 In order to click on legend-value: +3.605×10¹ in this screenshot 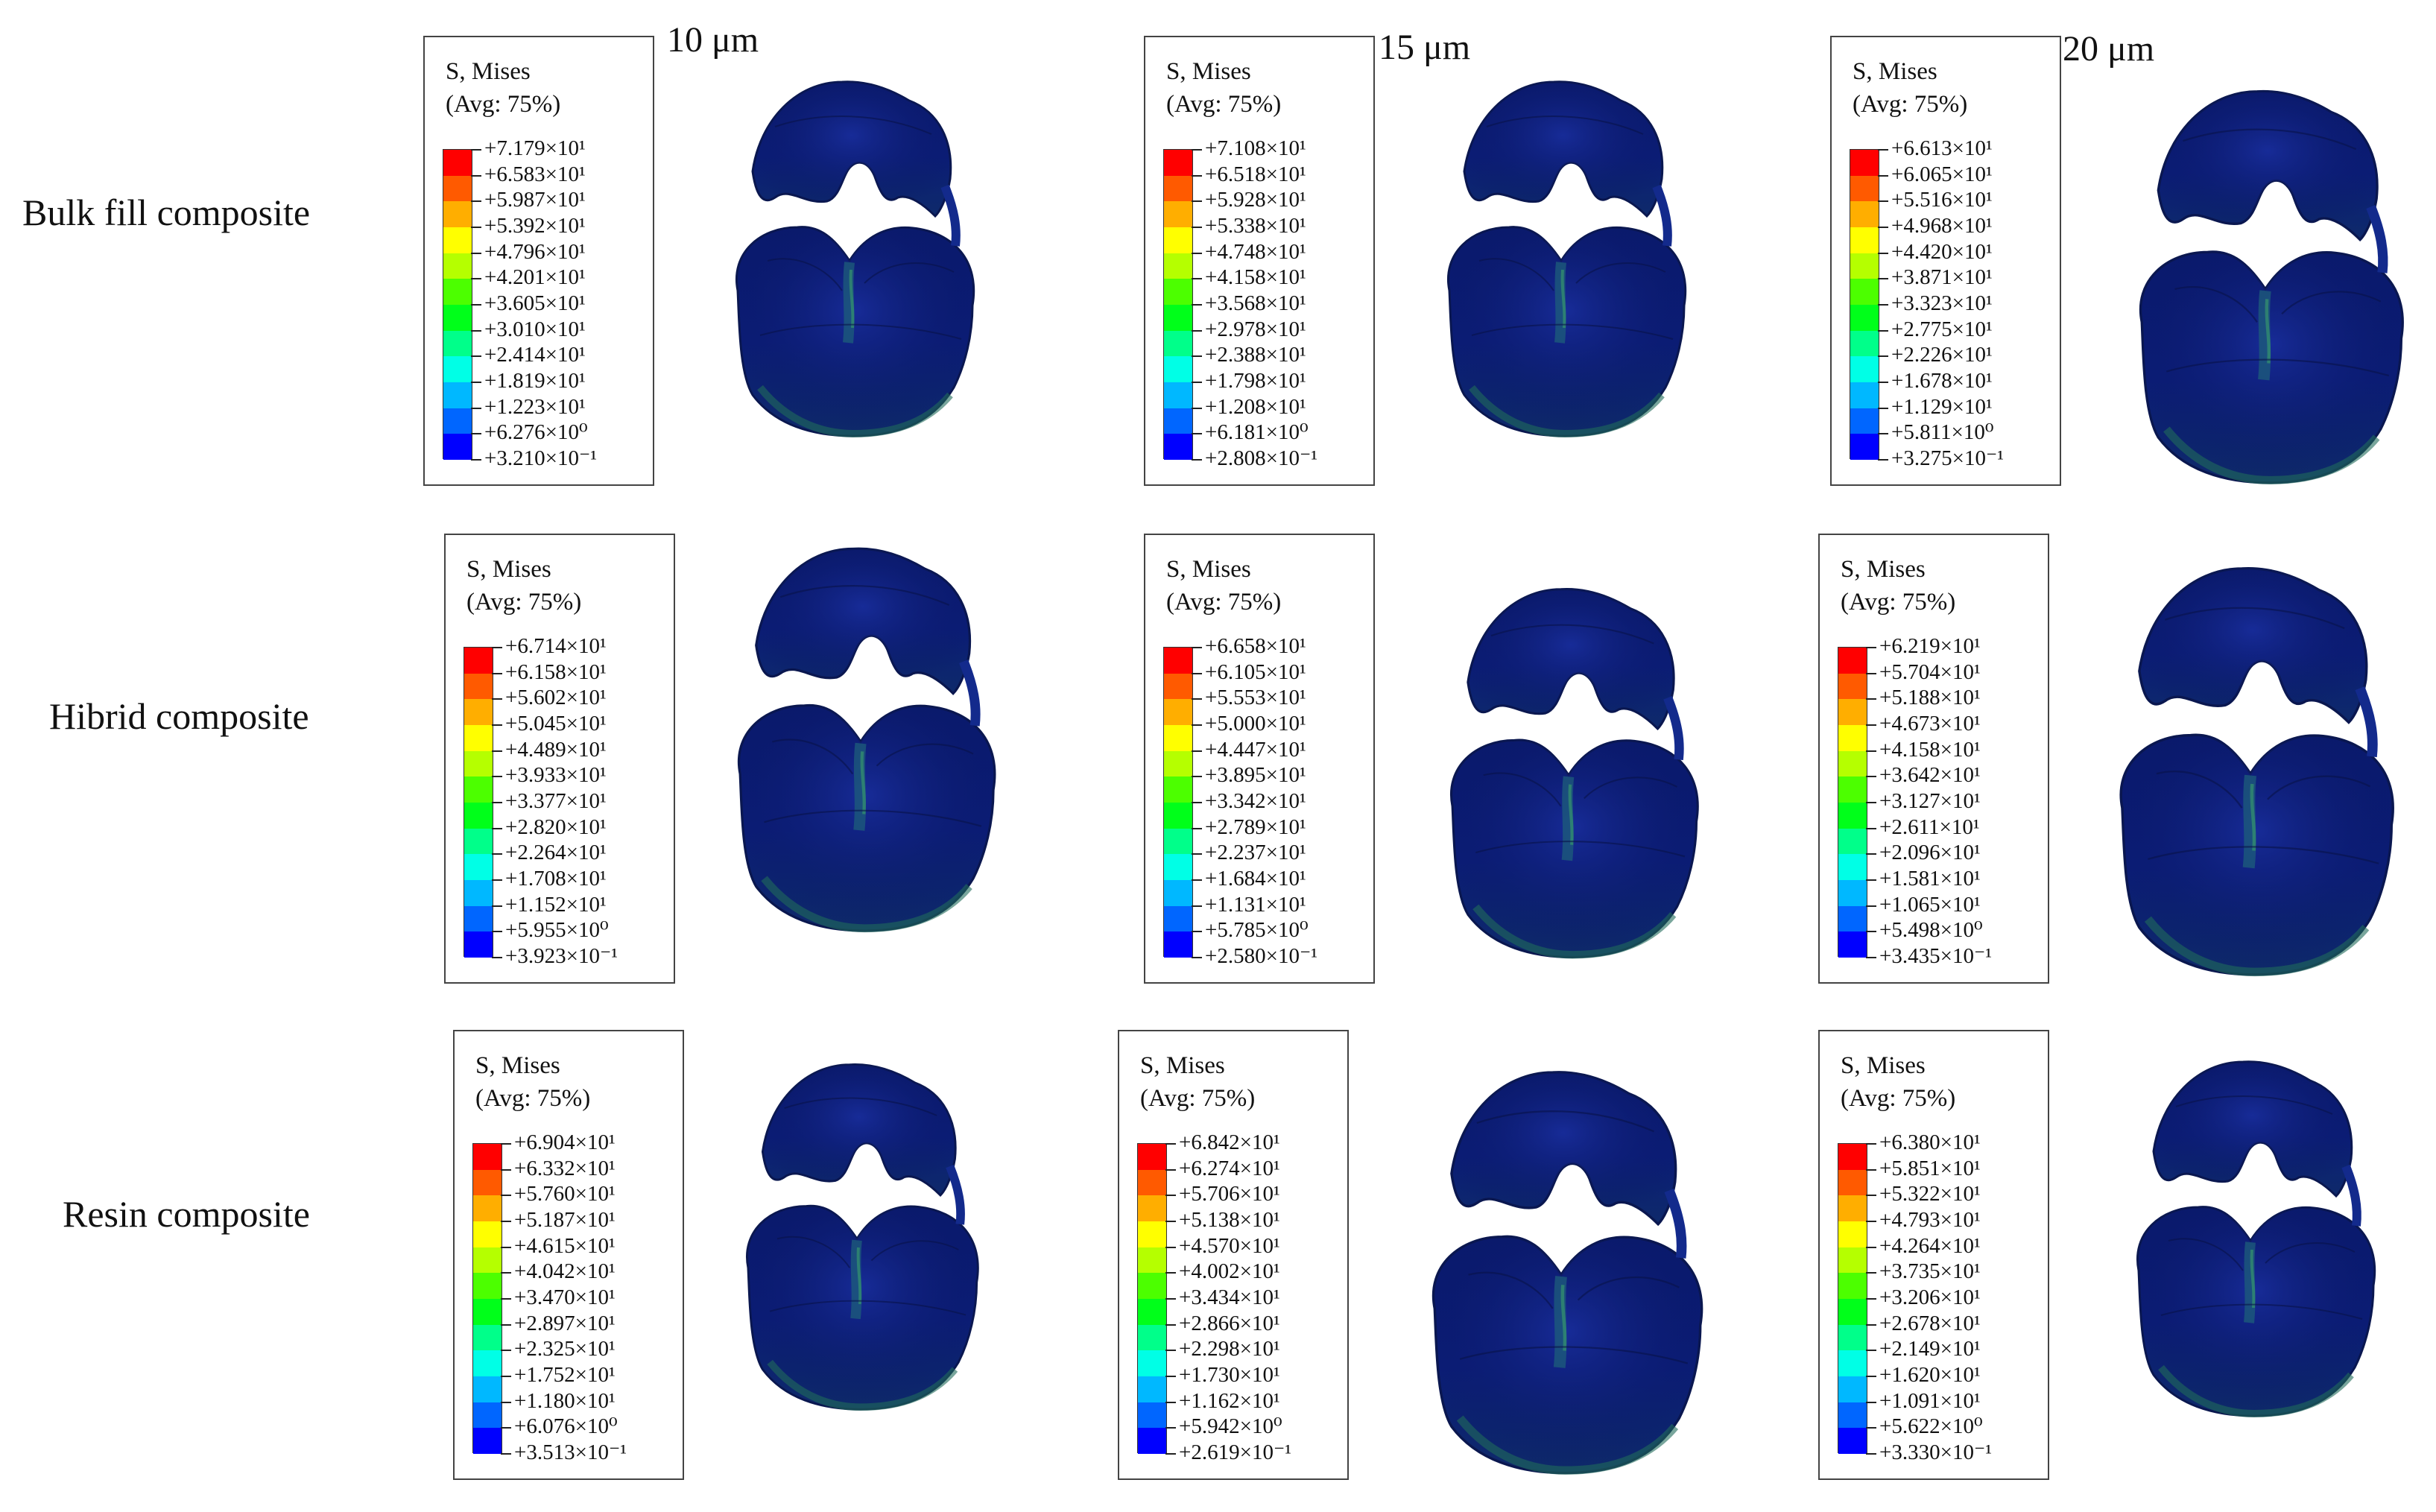, I will do `click(535, 303)`.